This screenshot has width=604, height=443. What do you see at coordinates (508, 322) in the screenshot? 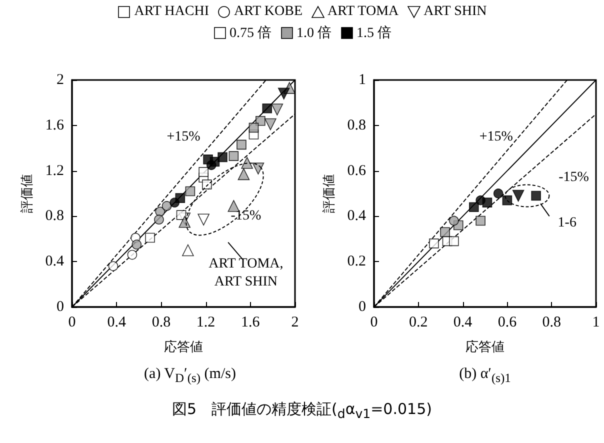
I see `x-tick-label: 0.6` at bounding box center [508, 322].